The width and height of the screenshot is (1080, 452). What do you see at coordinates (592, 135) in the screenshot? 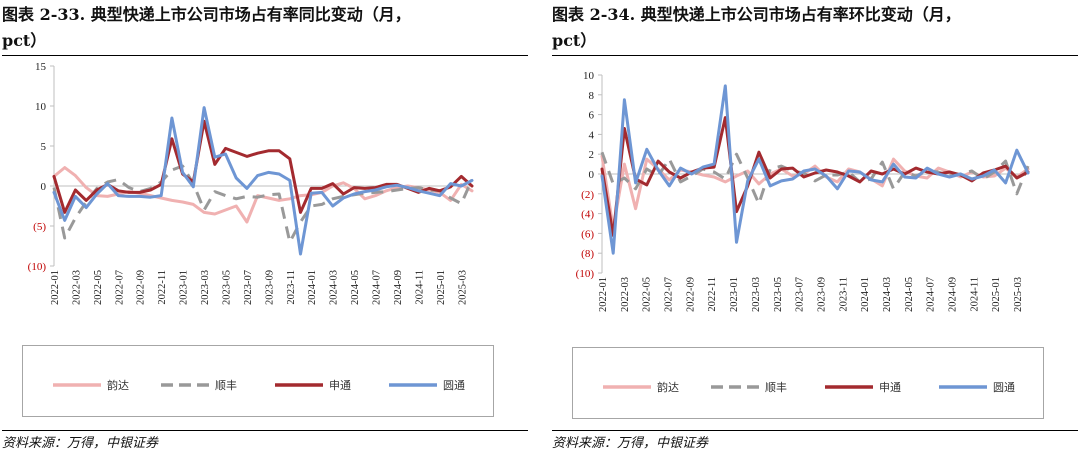
I see `y-tick-label: 4` at bounding box center [592, 135].